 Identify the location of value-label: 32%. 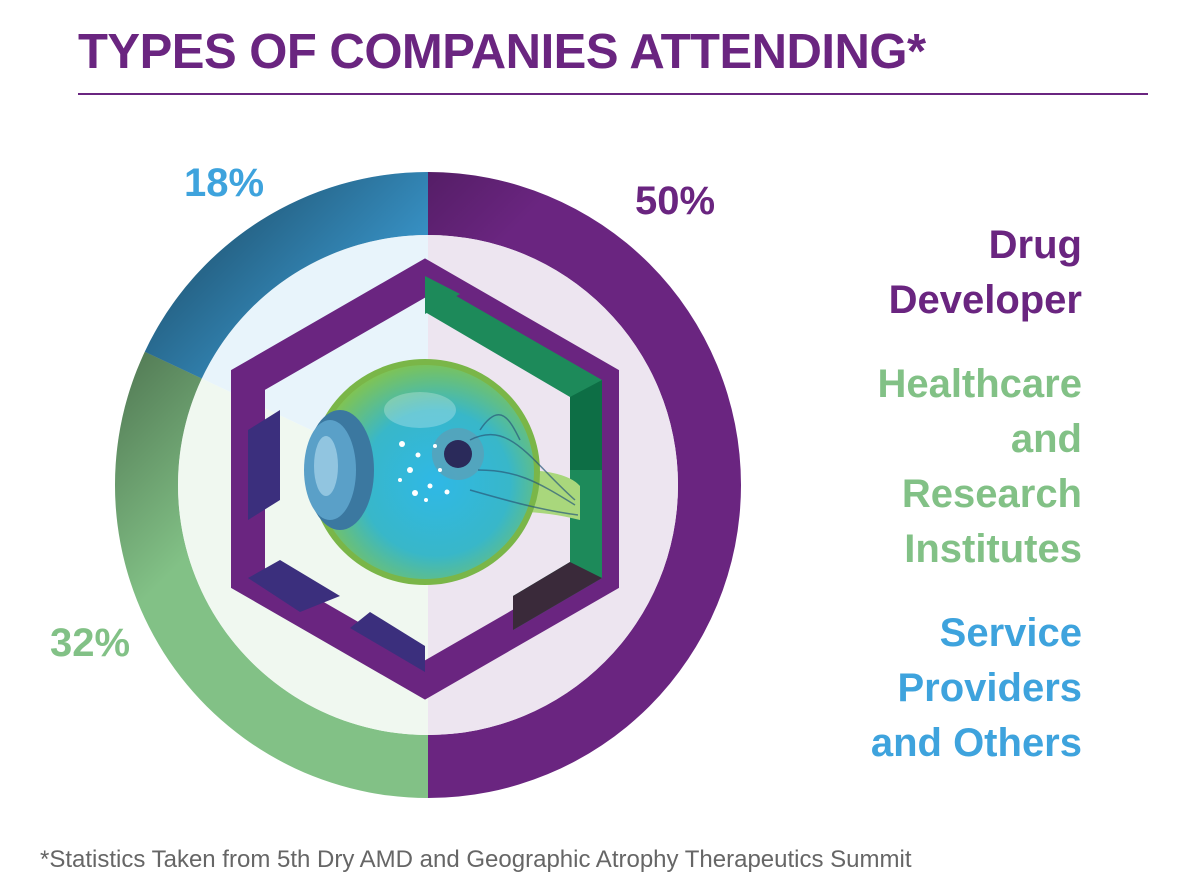
(90, 643).